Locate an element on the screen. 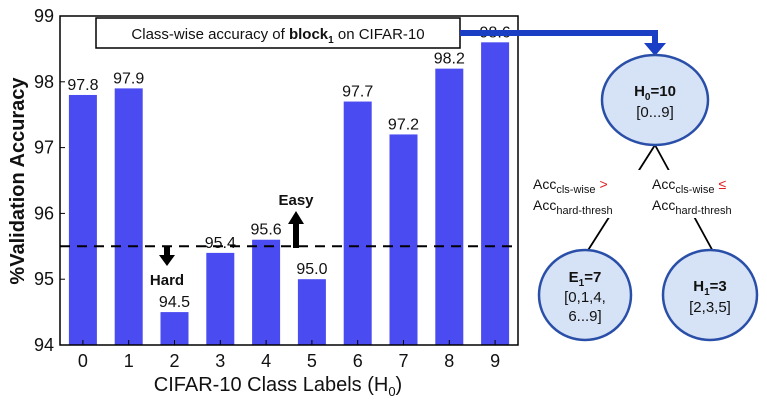  x-tick-label: 2 is located at coordinates (174, 361).